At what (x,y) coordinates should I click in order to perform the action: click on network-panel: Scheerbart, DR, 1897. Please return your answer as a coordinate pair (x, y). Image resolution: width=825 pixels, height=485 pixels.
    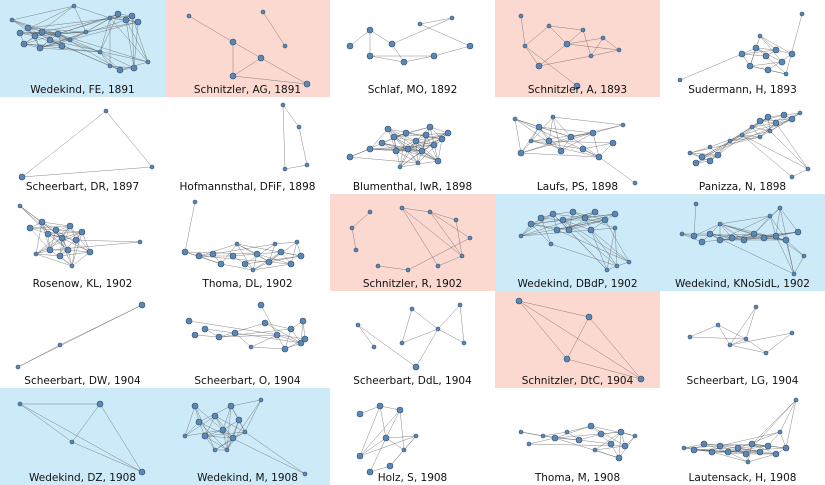
    Looking at the image, I should click on (82, 145).